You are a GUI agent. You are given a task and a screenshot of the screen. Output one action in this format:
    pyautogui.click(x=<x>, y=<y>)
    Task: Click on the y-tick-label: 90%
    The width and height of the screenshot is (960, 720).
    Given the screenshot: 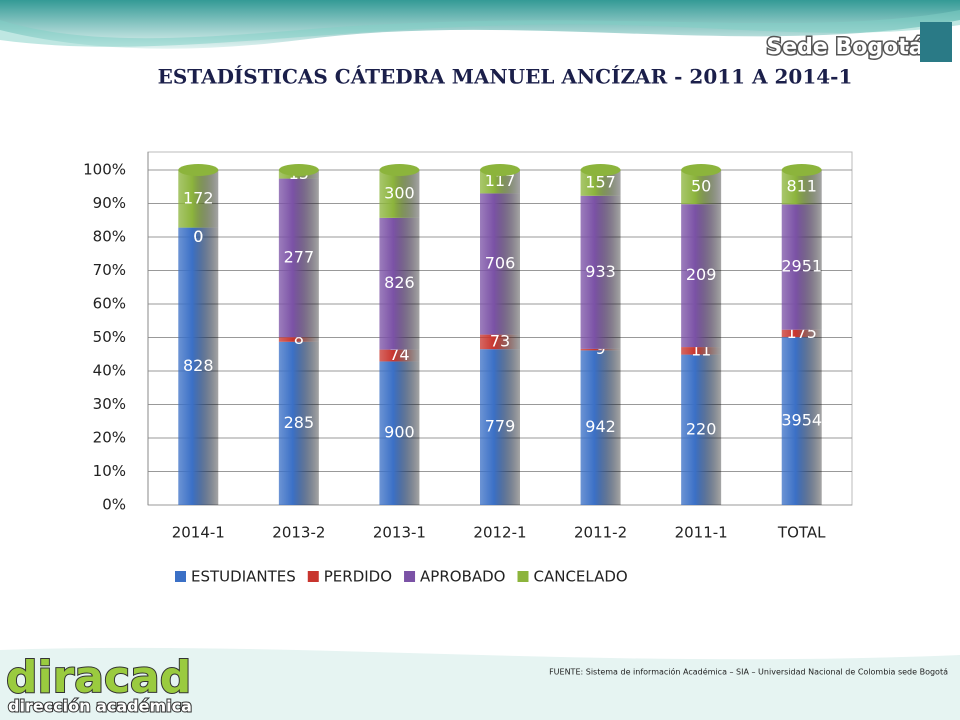 What is the action you would take?
    pyautogui.click(x=109, y=203)
    